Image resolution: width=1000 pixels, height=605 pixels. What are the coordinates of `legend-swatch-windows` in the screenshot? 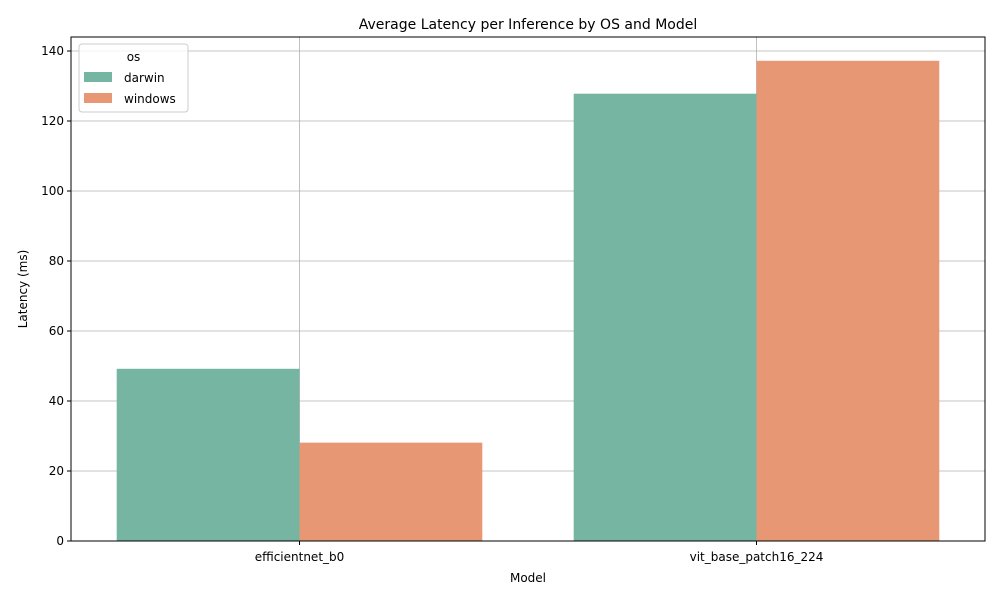 It's located at (98, 98).